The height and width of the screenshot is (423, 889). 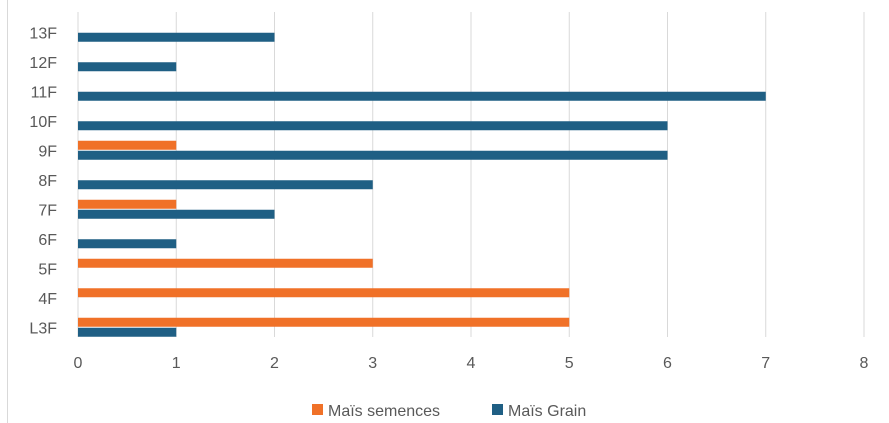 I want to click on y-tick-label: 6F, so click(x=47, y=240).